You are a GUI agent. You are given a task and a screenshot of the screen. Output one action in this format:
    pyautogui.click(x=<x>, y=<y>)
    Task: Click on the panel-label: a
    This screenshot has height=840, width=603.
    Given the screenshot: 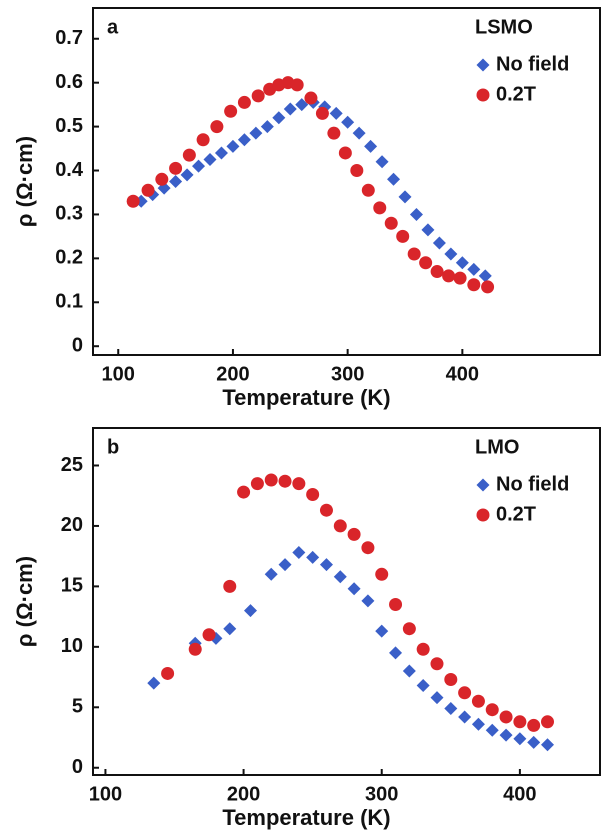 What is the action you would take?
    pyautogui.click(x=113, y=27)
    